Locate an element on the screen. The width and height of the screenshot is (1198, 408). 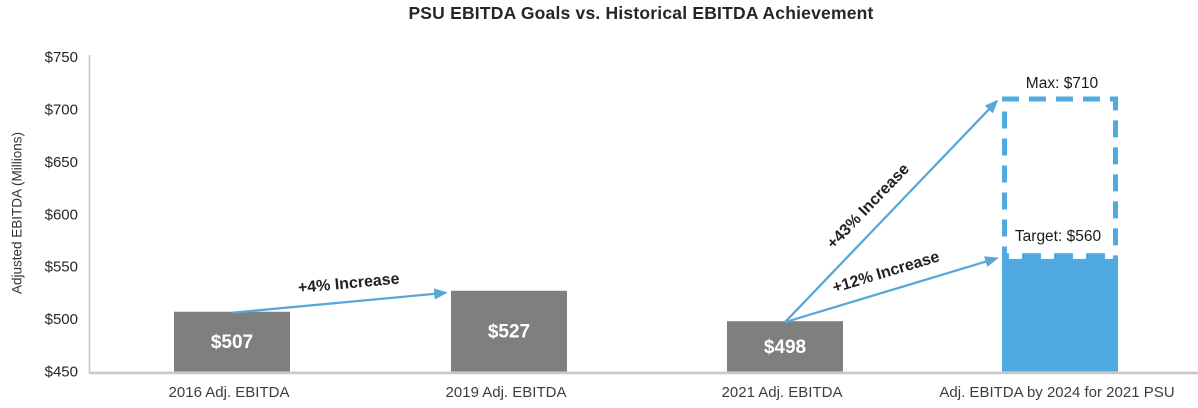
bar-value-label: $507 is located at coordinates (232, 342).